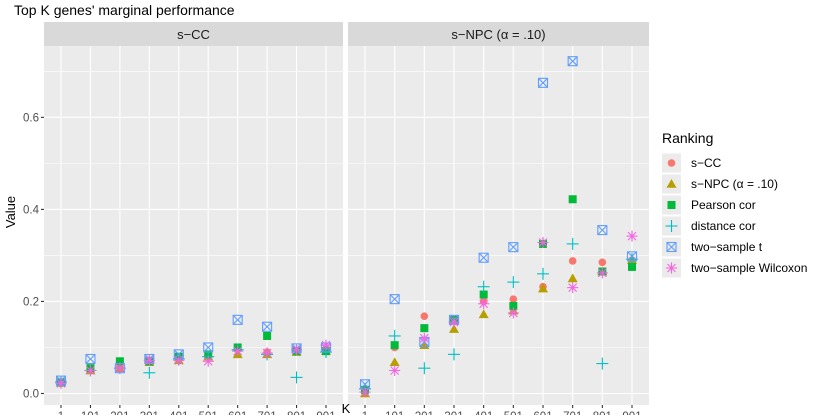 The image size is (830, 420). I want to click on legend-title: Ranking, so click(687, 138).